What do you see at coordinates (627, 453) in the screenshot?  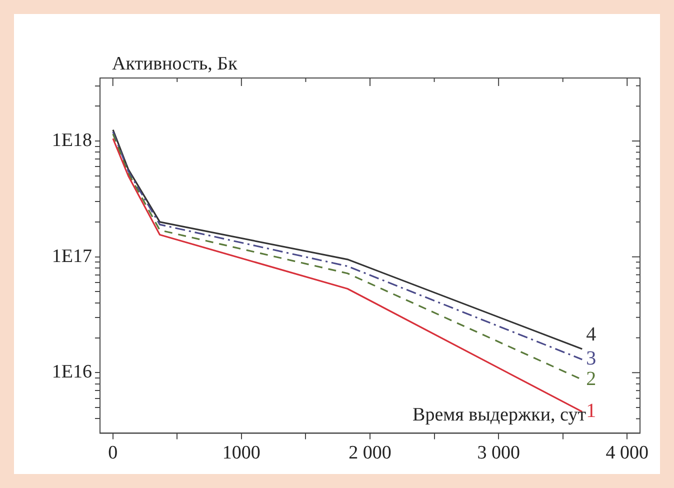 I see `x-tick-label: 4 000` at bounding box center [627, 453].